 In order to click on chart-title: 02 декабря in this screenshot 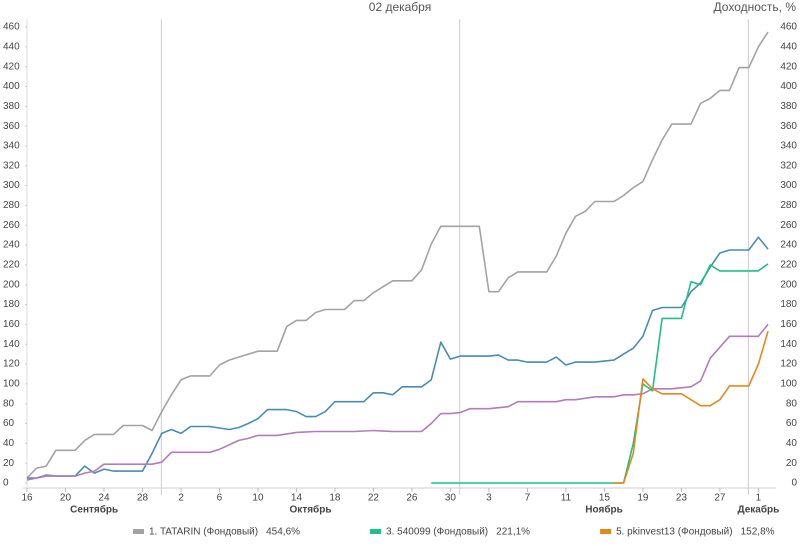, I will do `click(400, 7)`.